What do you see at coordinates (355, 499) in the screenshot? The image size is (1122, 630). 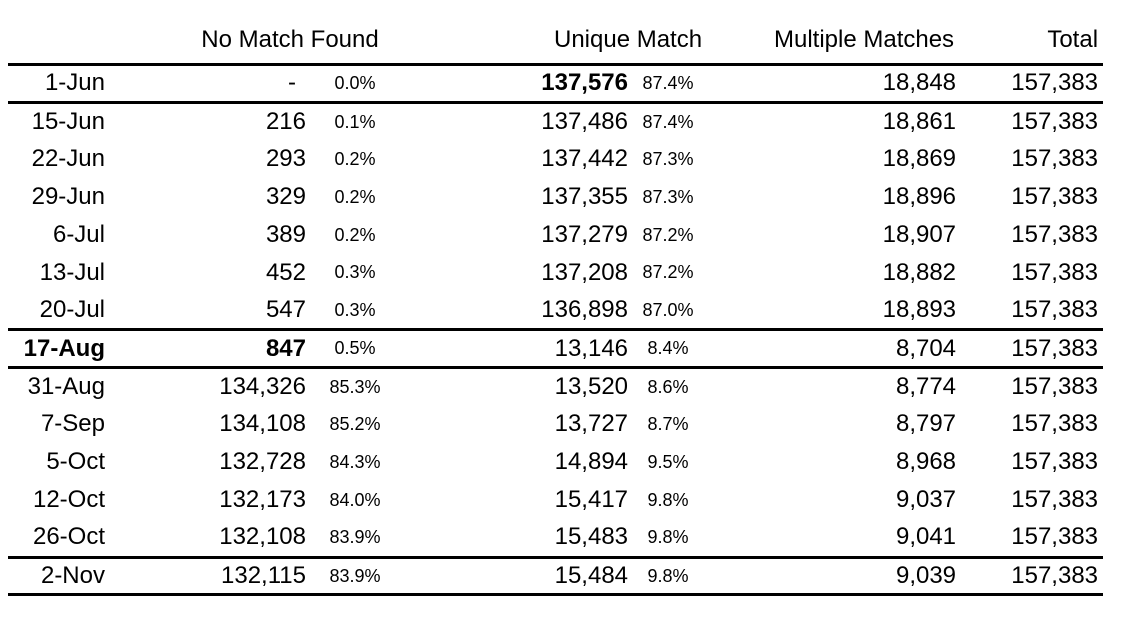 I see `cell-no-match-pct: 84.0%` at bounding box center [355, 499].